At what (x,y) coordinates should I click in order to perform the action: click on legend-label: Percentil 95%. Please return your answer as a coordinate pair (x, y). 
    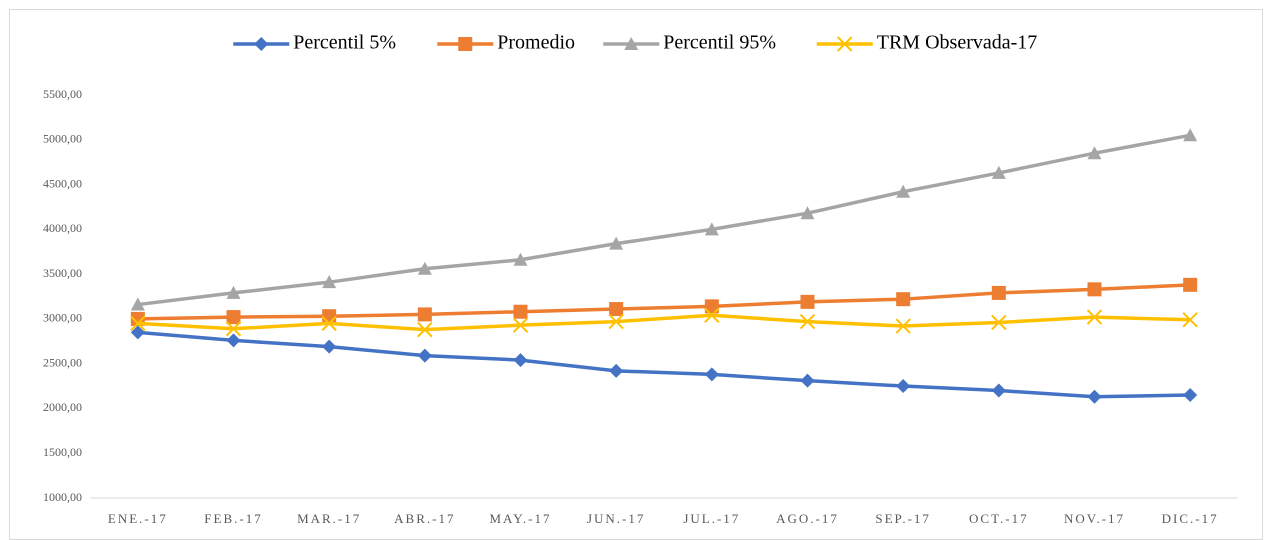
    Looking at the image, I should click on (719, 43).